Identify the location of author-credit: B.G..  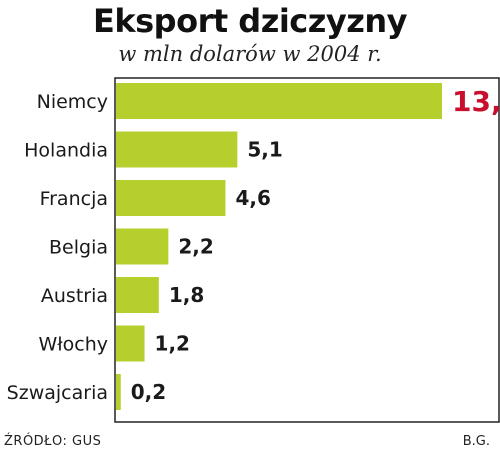
(476, 441).